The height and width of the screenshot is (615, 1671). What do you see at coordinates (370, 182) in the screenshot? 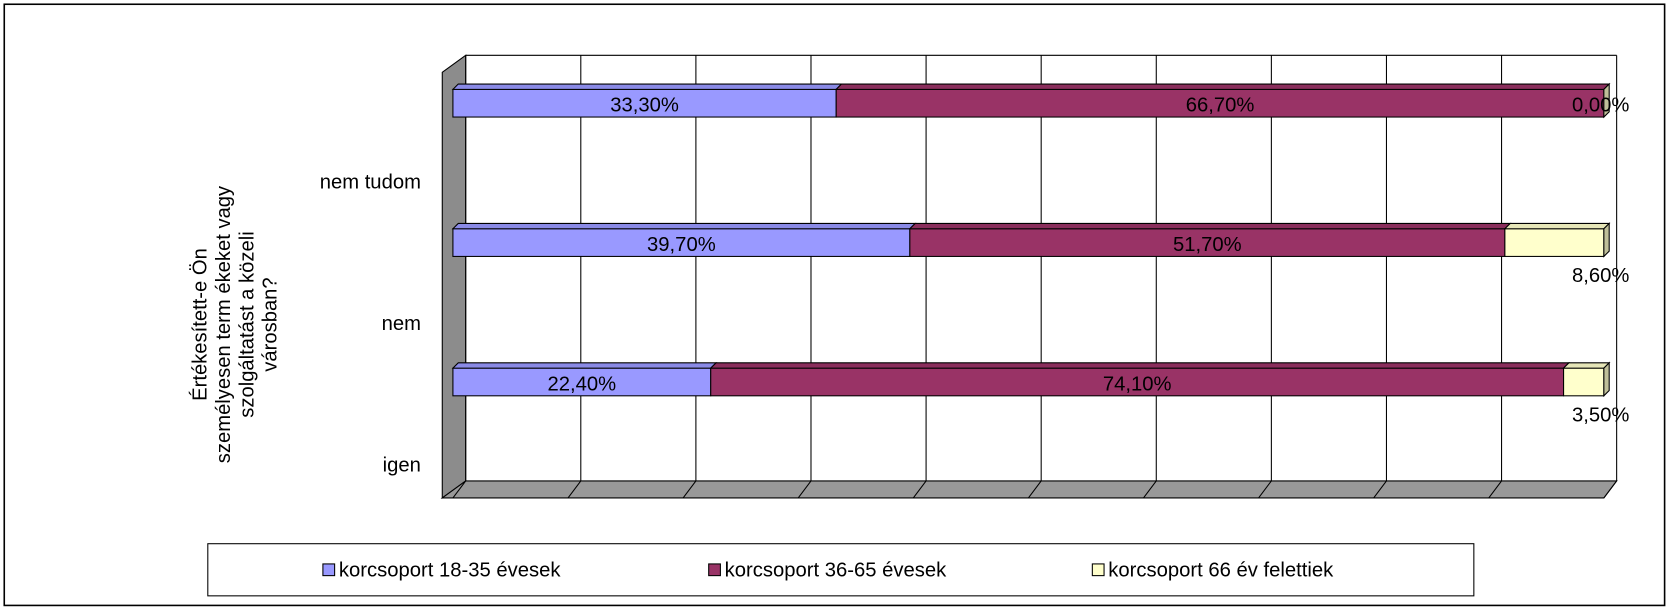
I see `category-label: nem tudom` at bounding box center [370, 182].